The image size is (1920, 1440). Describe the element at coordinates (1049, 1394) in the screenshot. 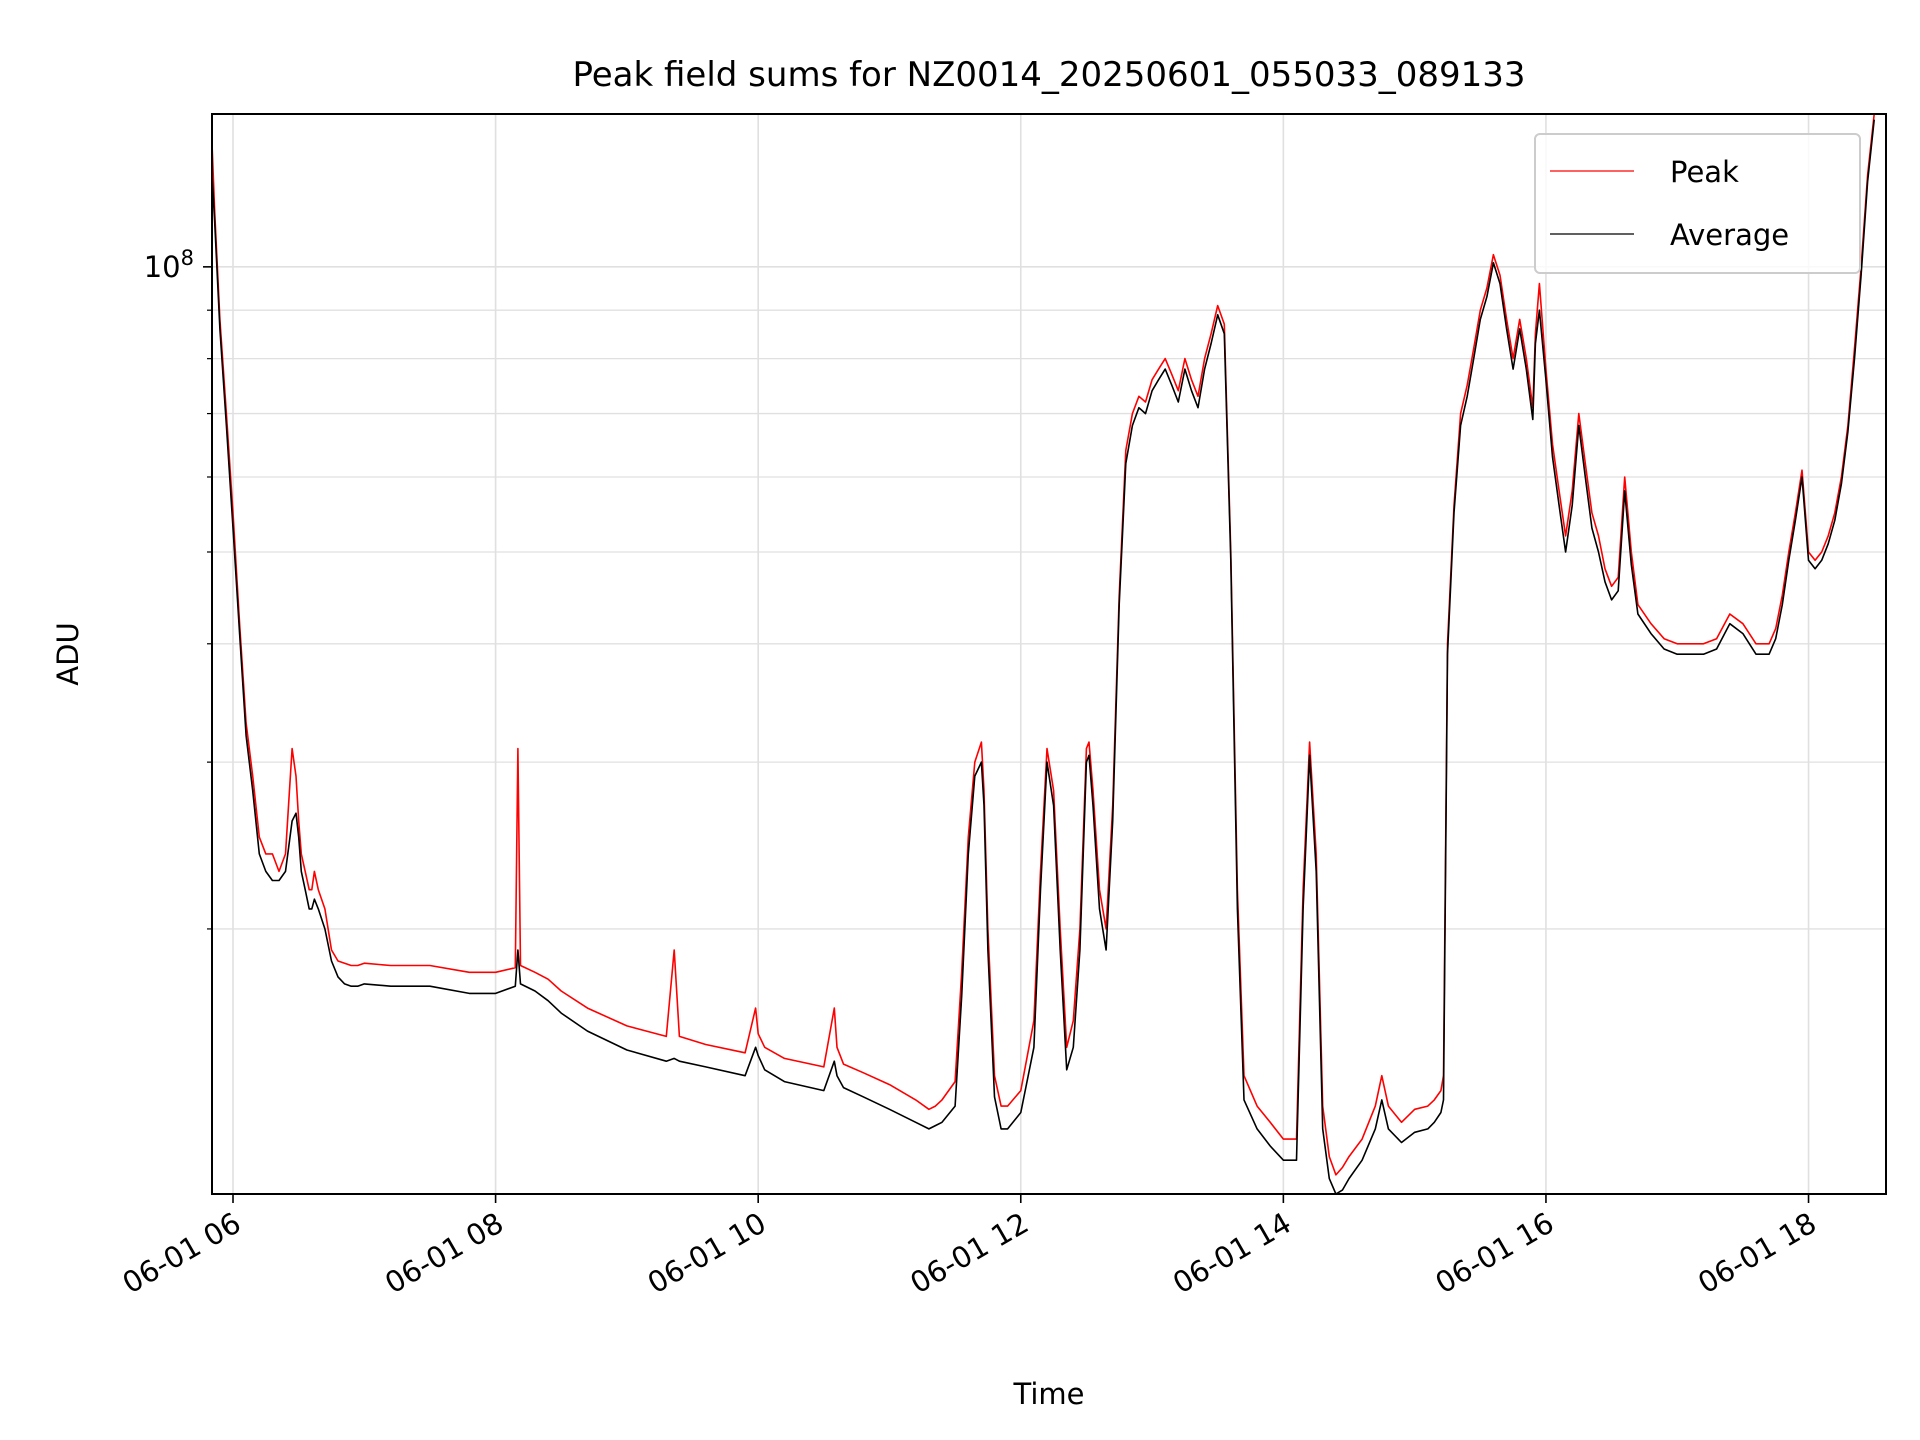

I see `x-axis-label: Time` at that location.